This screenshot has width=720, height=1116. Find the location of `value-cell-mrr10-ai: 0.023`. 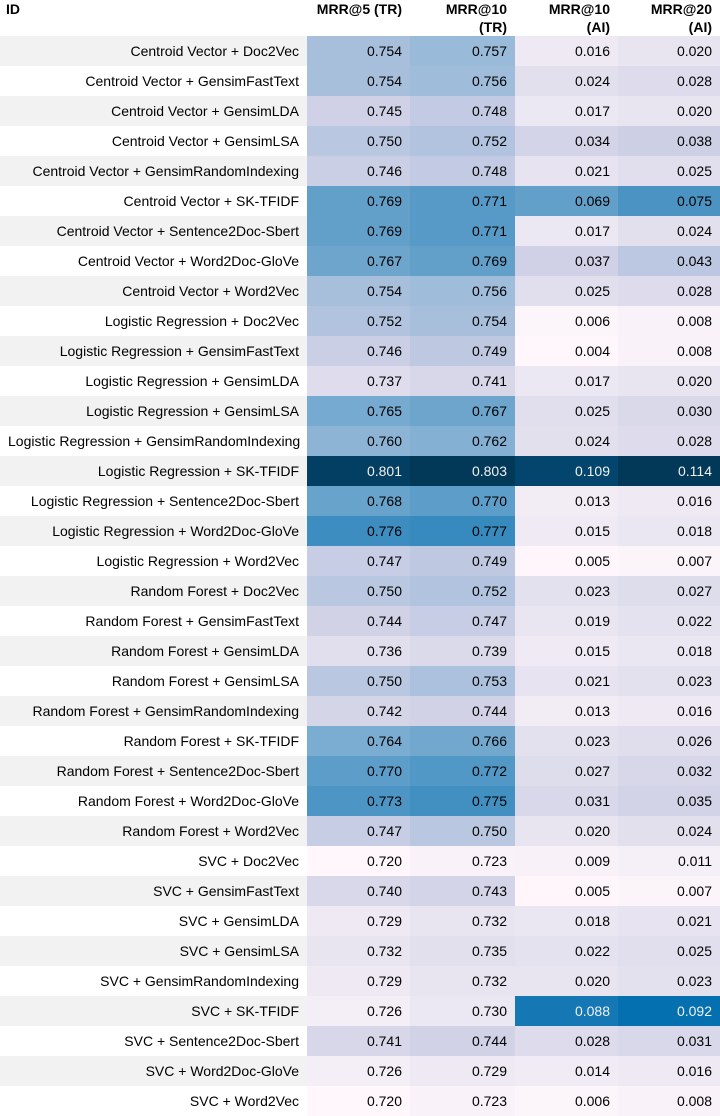

value-cell-mrr10-ai: 0.023 is located at coordinates (566, 741).